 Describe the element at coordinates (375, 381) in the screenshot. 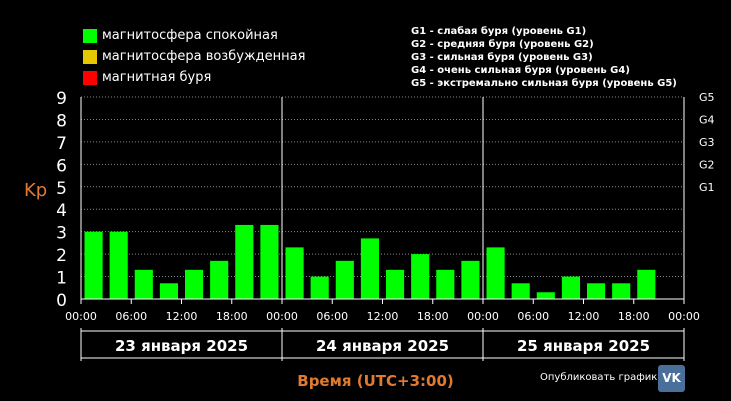

I see `x-axis-title: Время (UTC+3:00)` at that location.